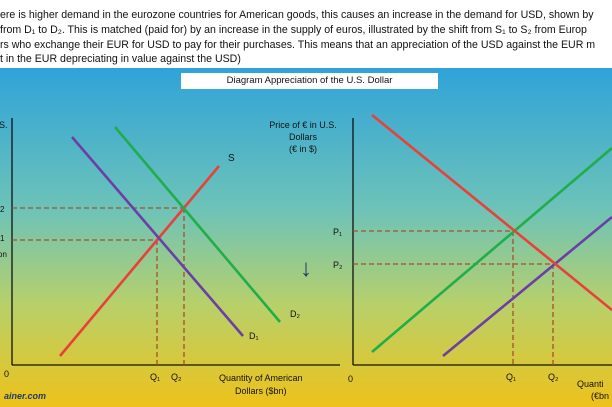 This screenshot has width=612, height=407. I want to click on right-q2-label: Q₂, so click(553, 377).